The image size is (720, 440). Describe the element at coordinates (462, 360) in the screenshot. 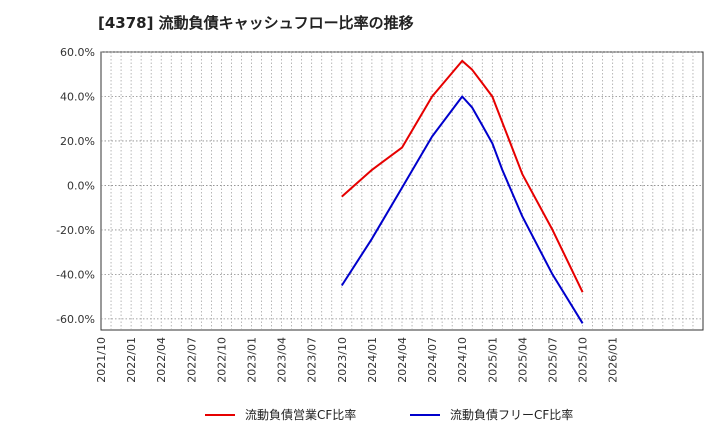

I see `x-tick-label: 2024/10` at that location.